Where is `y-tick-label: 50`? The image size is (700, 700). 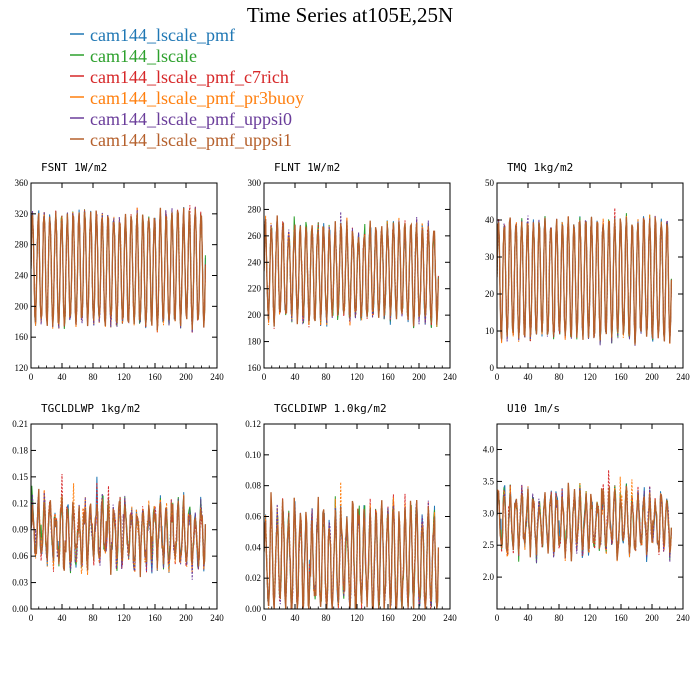
y-tick-label: 50 is located at coordinates (490, 183).